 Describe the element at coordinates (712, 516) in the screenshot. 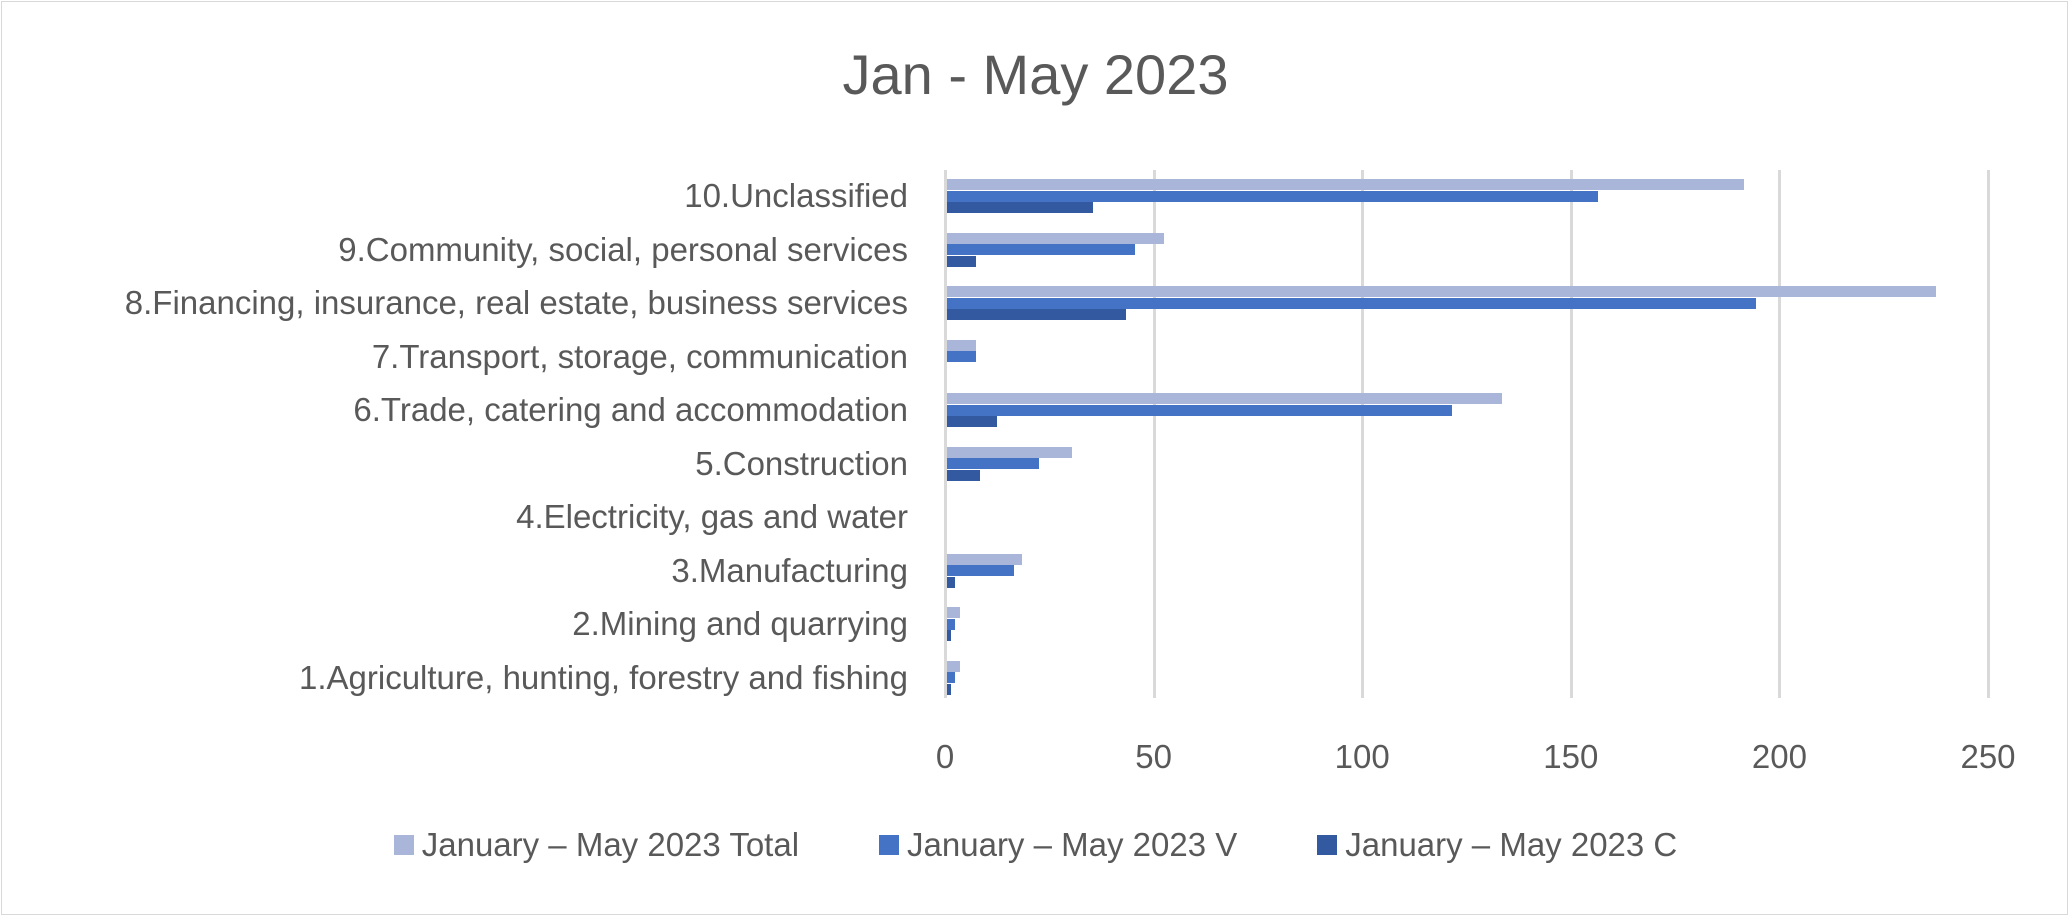

I see `category-label: 4.Electricity, gas and water` at that location.